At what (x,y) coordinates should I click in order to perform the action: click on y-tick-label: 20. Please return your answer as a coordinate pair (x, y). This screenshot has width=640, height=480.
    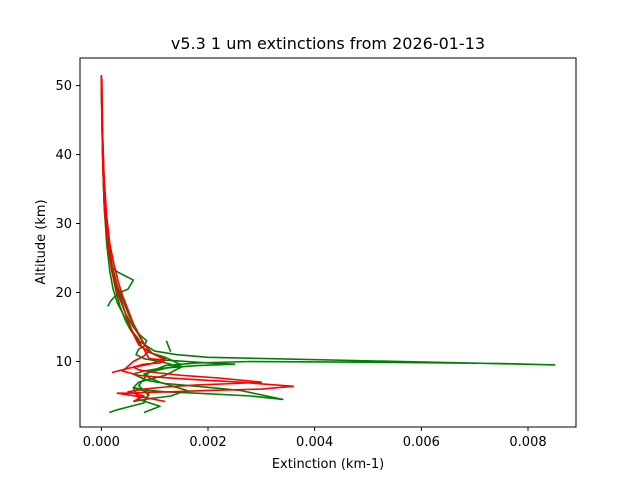
    Looking at the image, I should click on (63, 293).